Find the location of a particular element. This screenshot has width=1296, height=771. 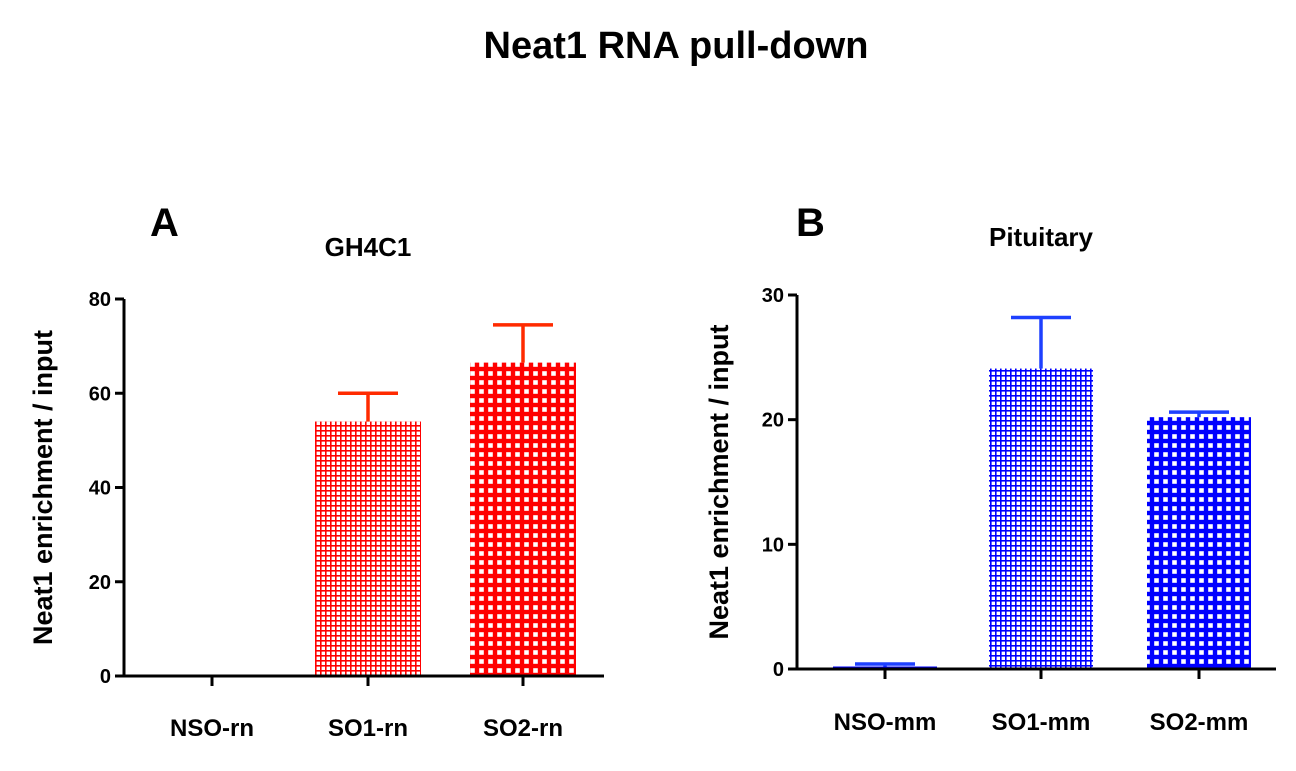

figure-title: Neat1 RNA pull-down is located at coordinates (676, 46).